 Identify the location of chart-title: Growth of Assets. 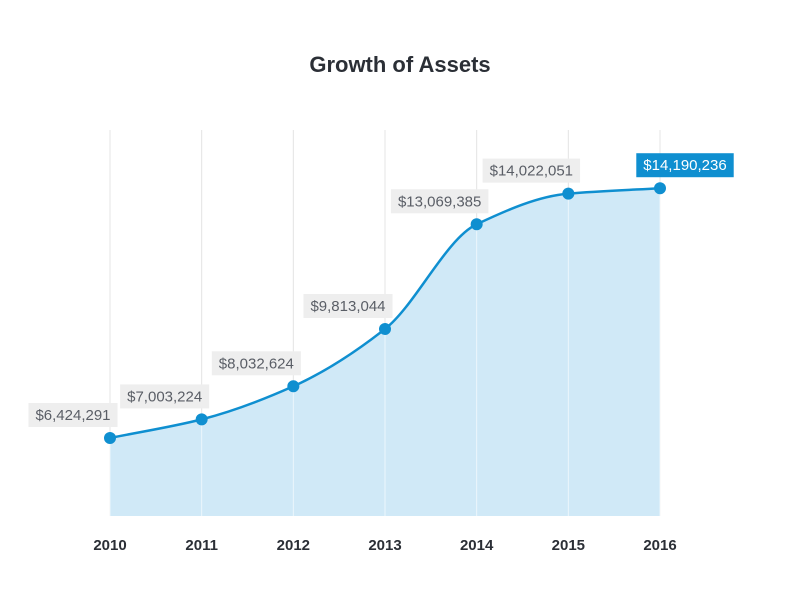
(399, 64).